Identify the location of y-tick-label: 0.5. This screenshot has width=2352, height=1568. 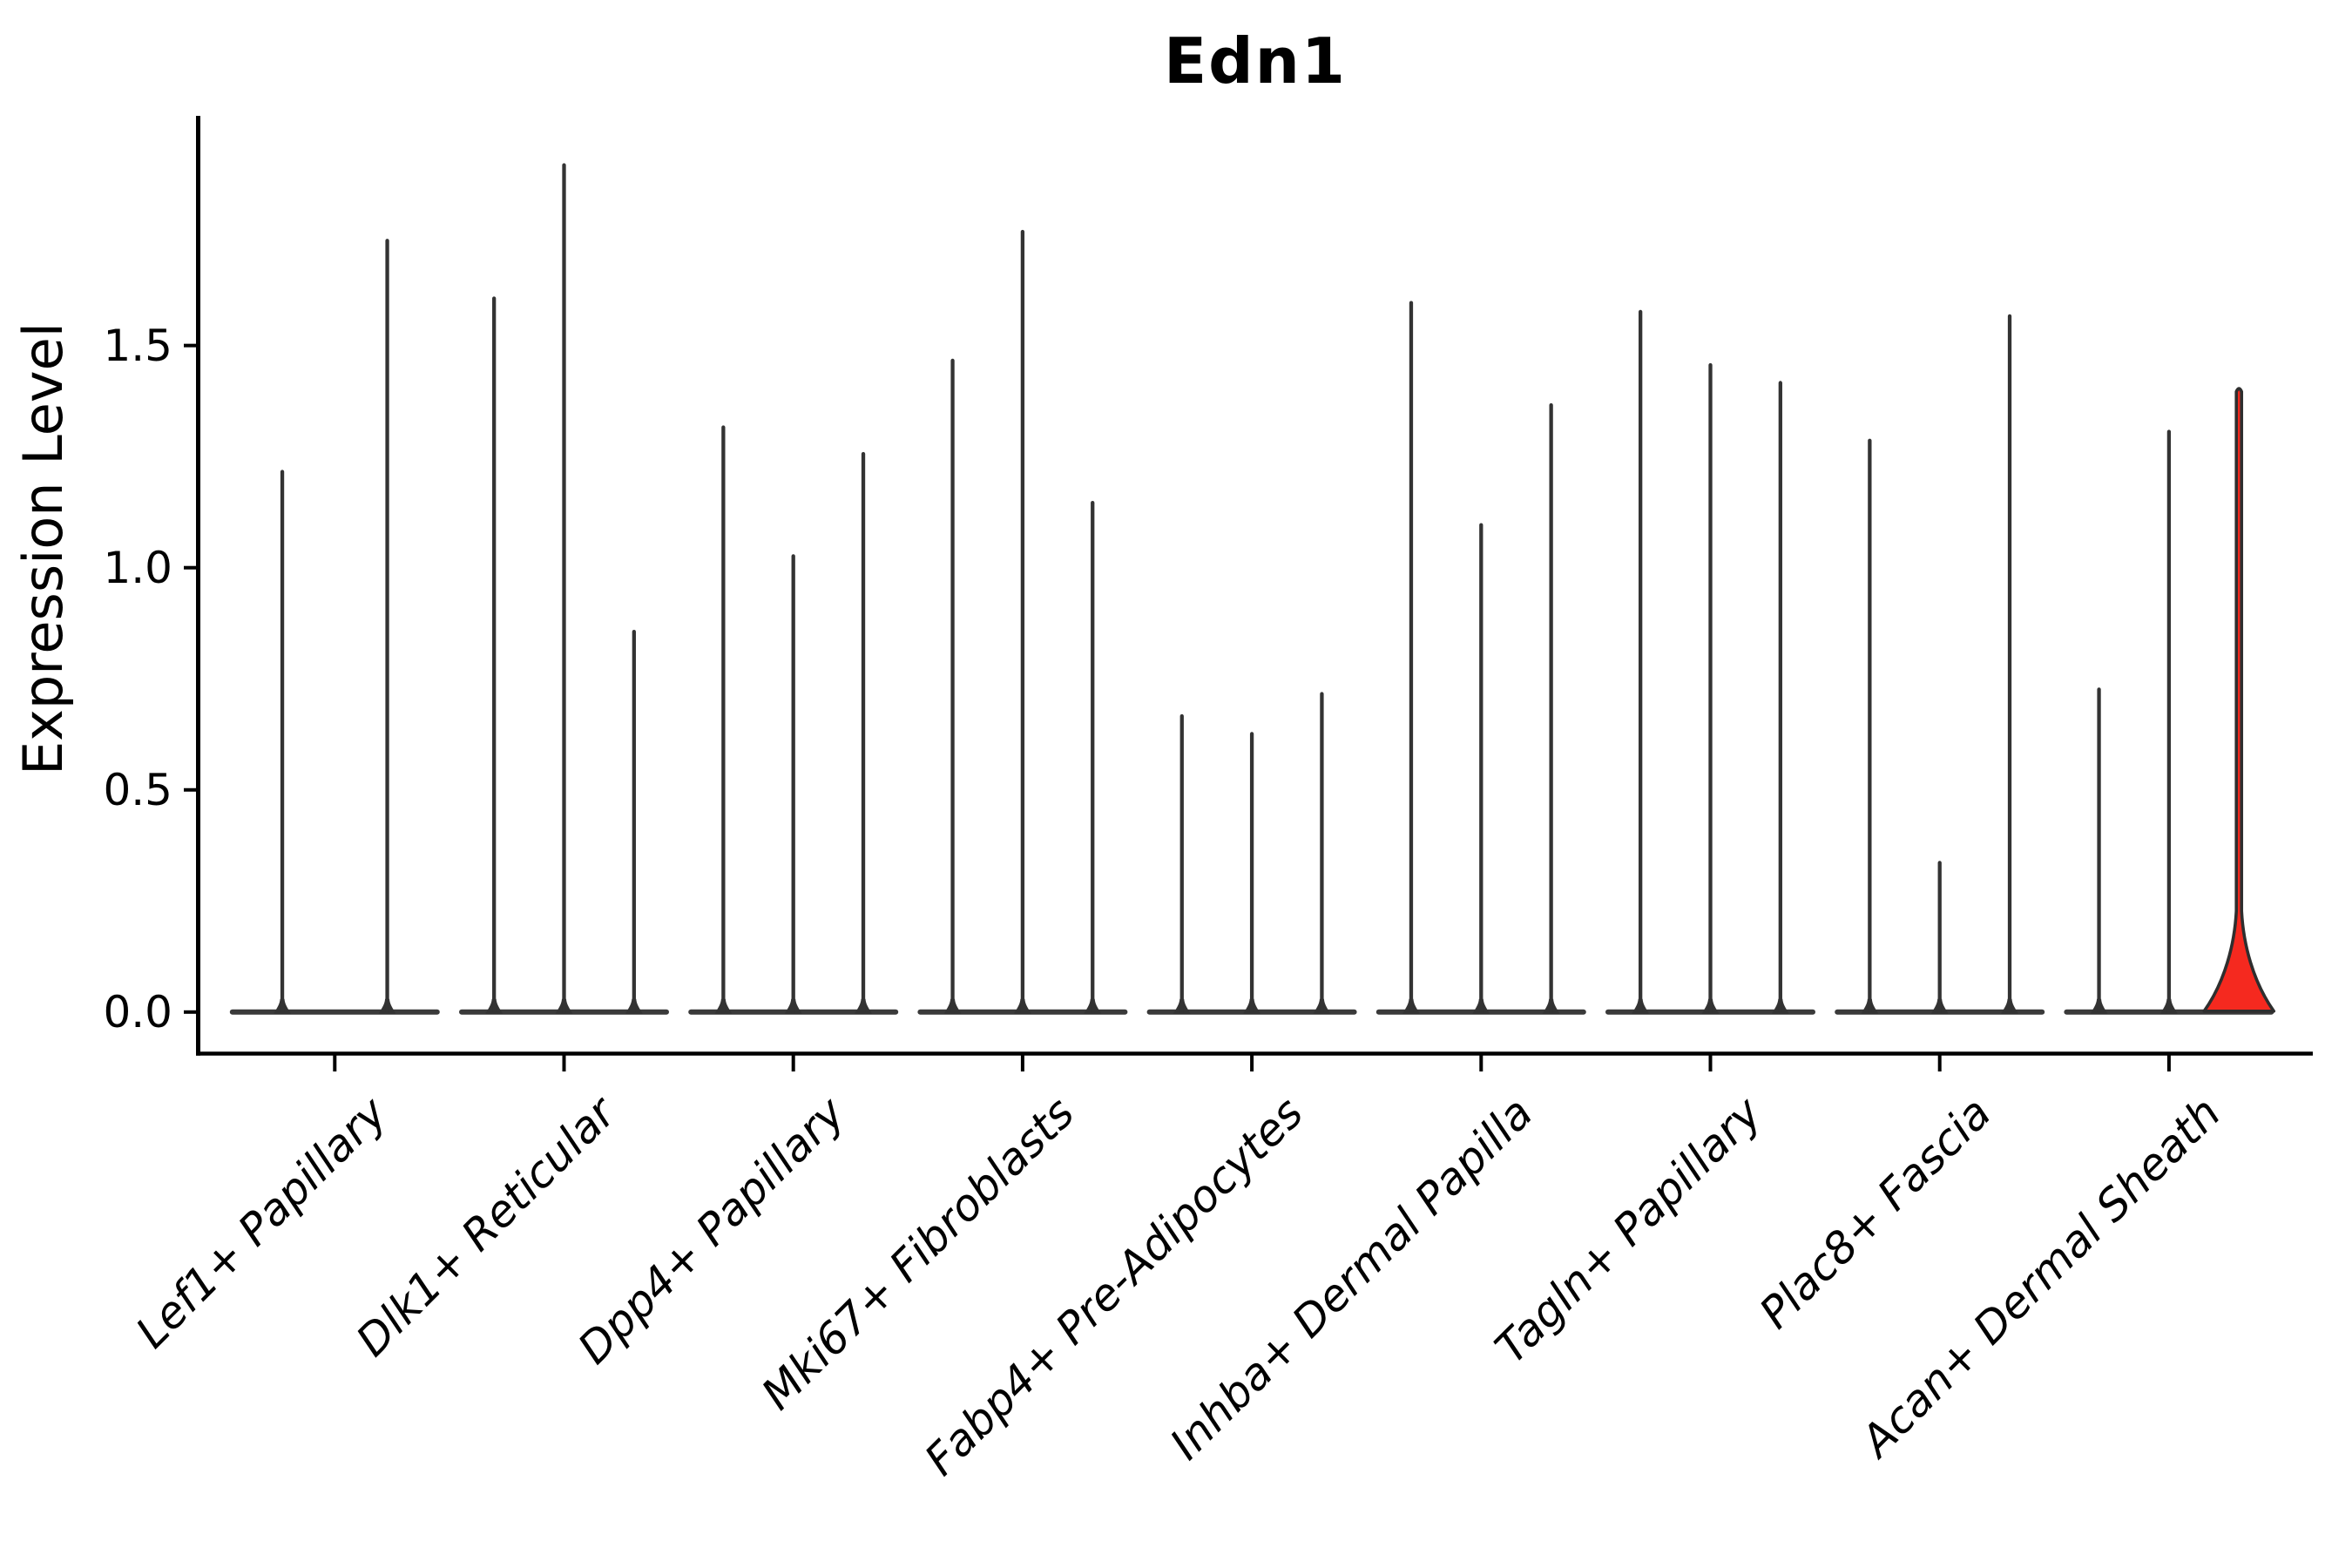
(137, 790).